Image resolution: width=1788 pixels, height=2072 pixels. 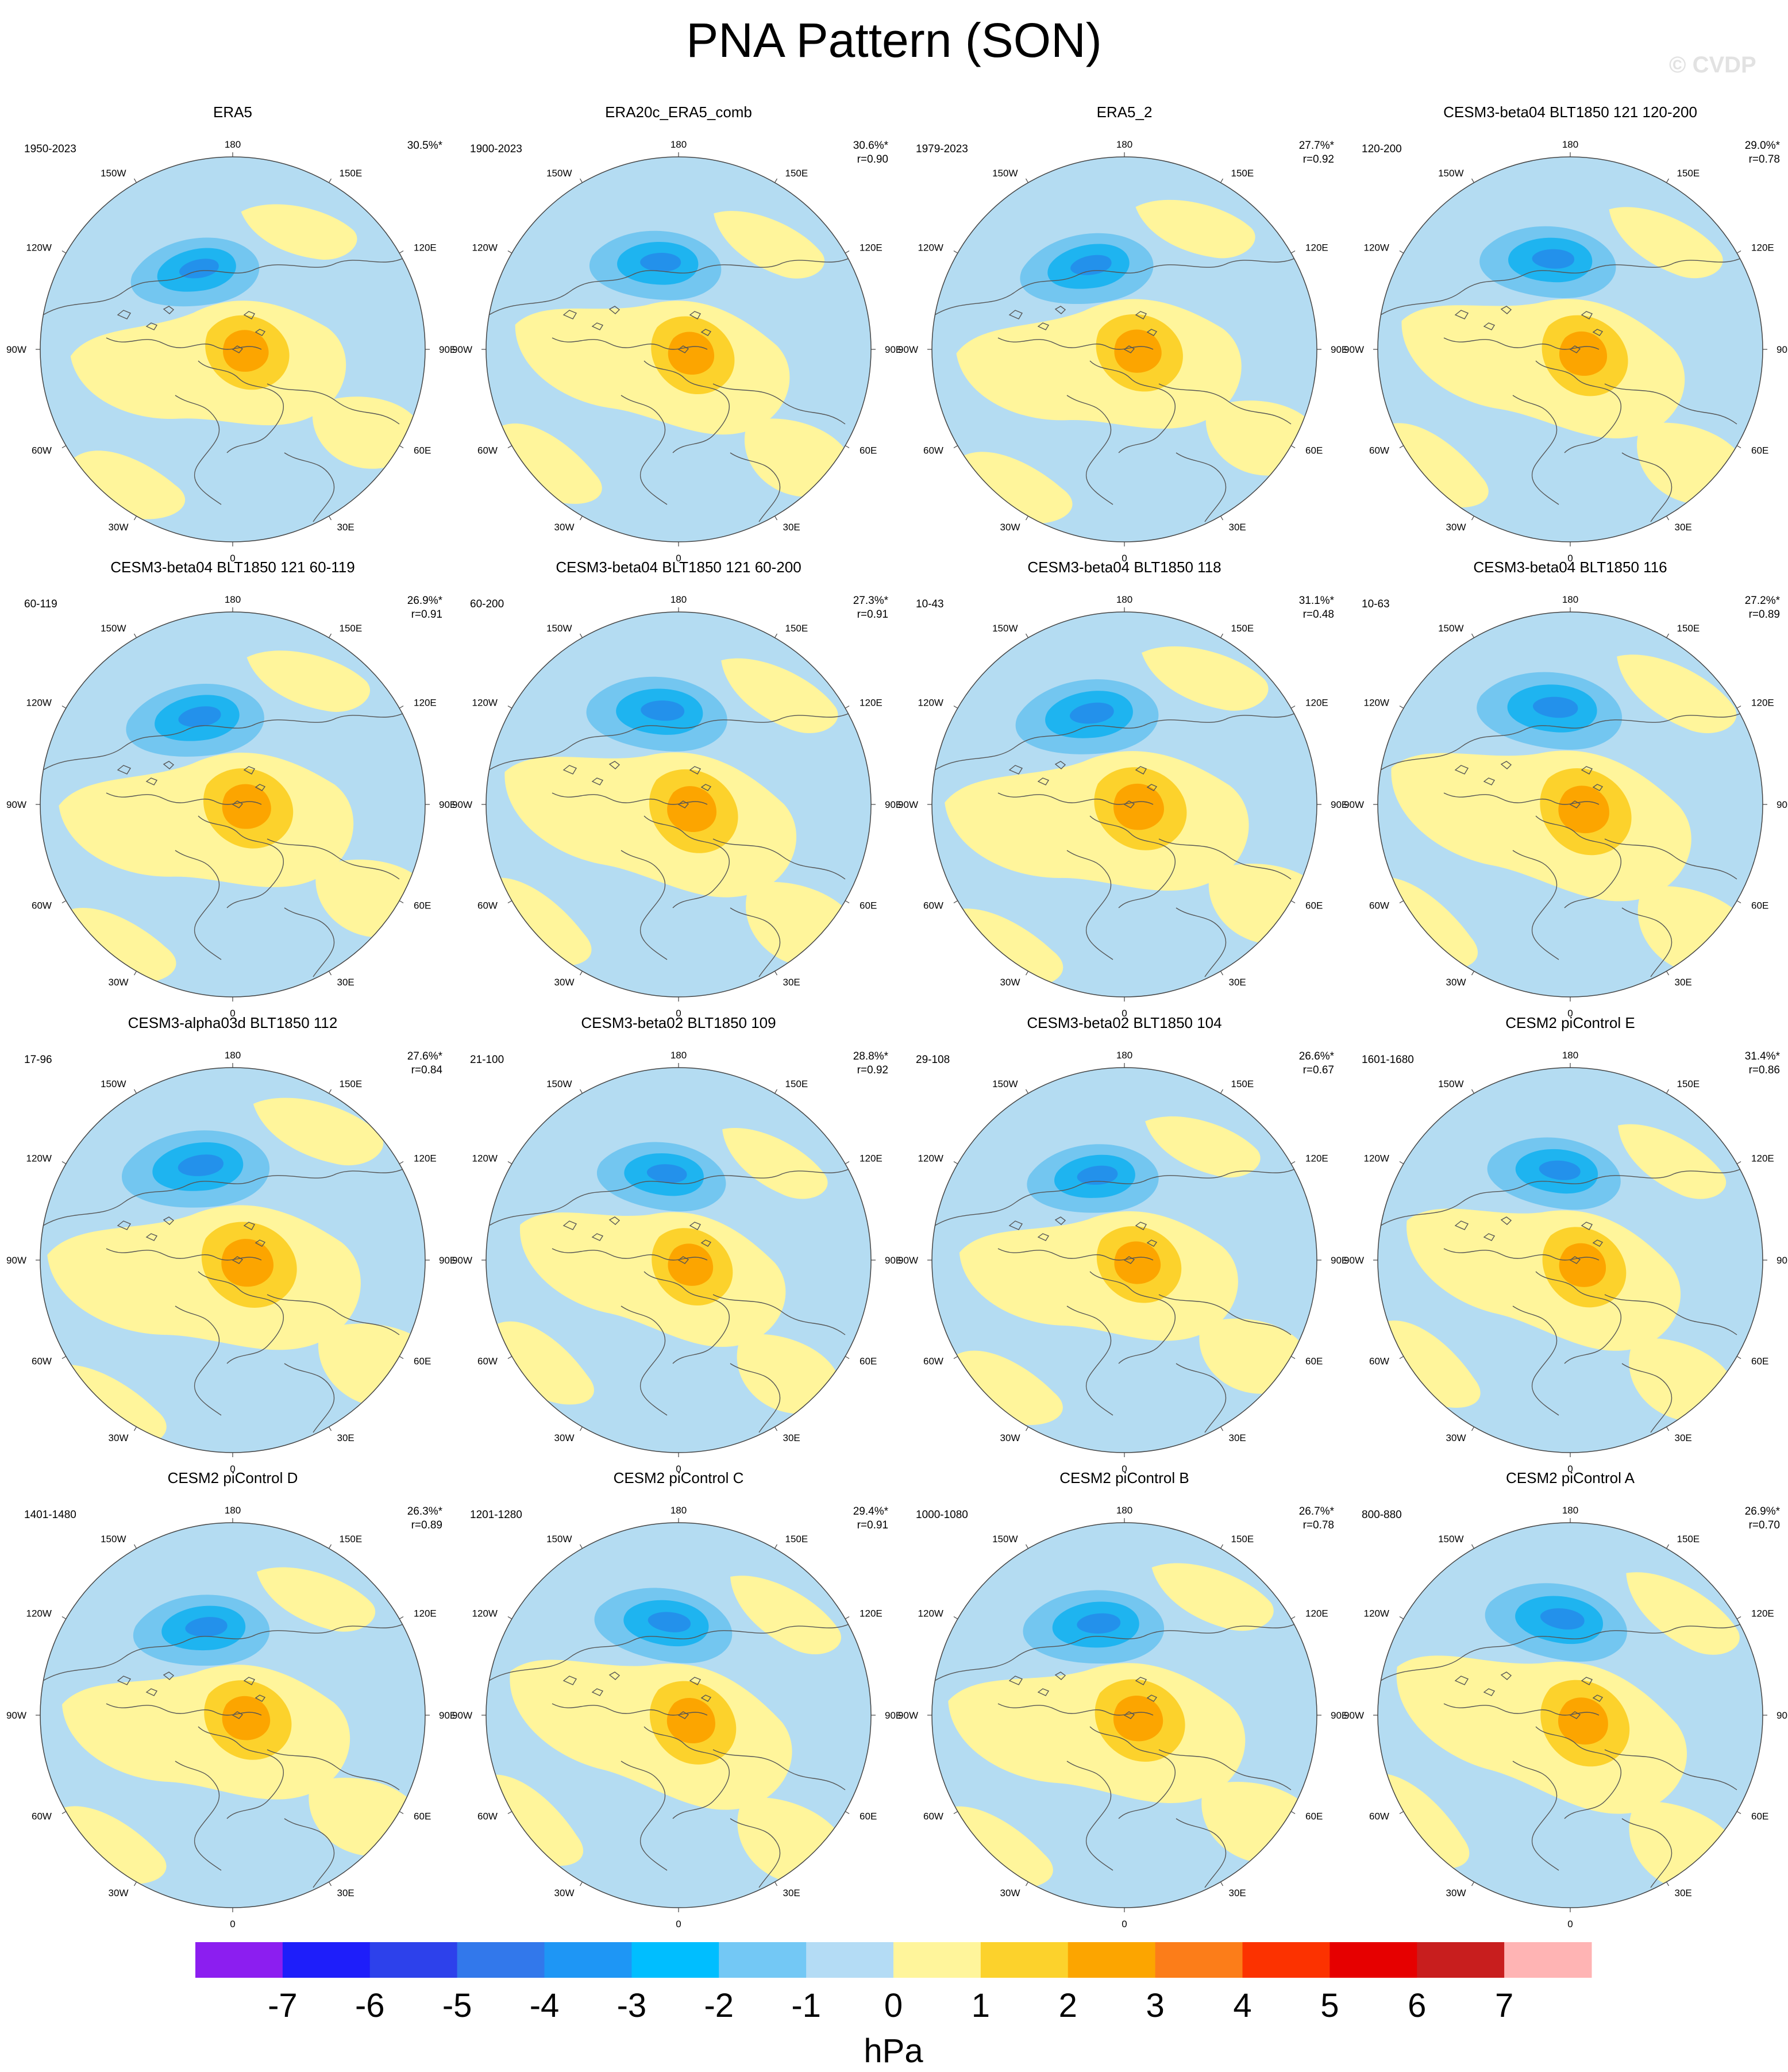 What do you see at coordinates (447, 349) in the screenshot?
I see `longitude-label: 90E` at bounding box center [447, 349].